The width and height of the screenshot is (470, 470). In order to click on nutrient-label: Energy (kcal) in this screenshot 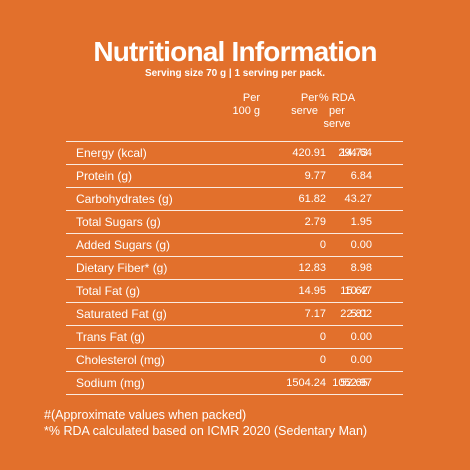, I will do `click(111, 153)`.